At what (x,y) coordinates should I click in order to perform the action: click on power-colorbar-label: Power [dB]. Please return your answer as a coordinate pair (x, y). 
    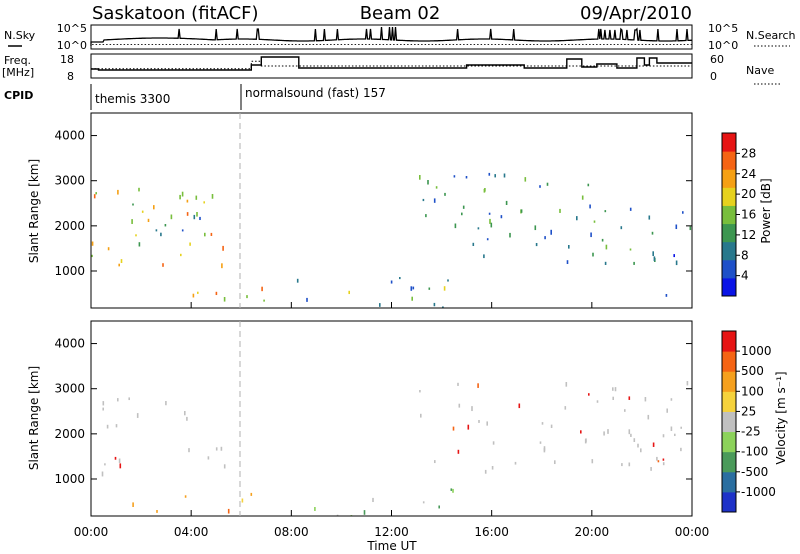
    Looking at the image, I should click on (766, 210).